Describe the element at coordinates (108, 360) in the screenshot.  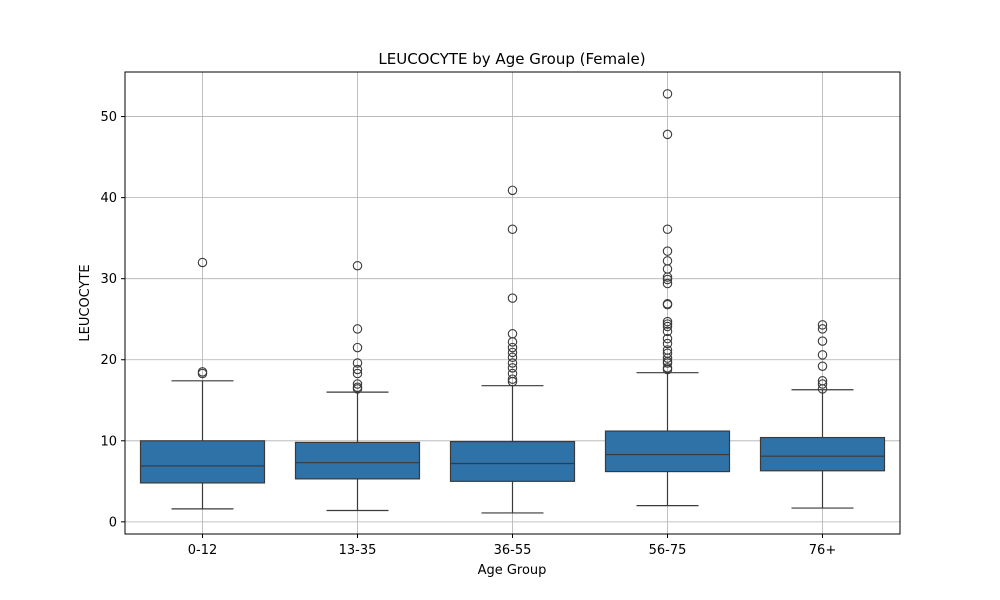
I see `y-tick-label: 20` at that location.